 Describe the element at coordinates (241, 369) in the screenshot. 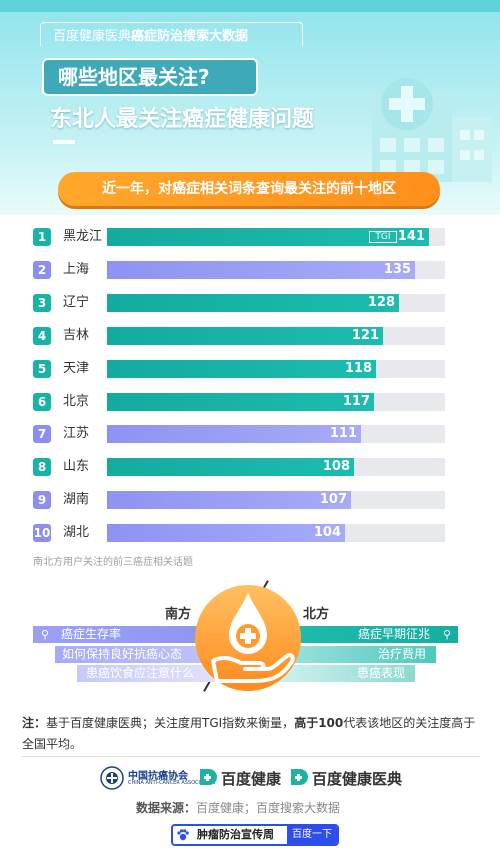

I see `bar: 118` at that location.